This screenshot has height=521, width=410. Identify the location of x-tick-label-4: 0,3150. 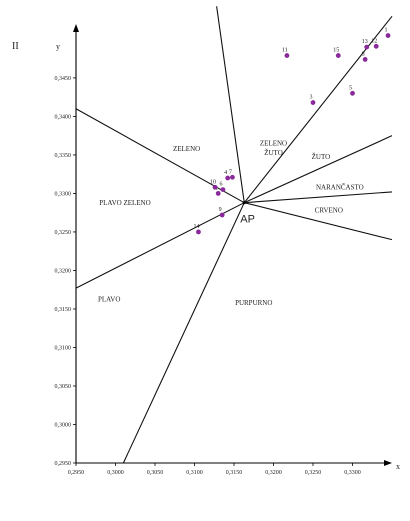
(234, 473).